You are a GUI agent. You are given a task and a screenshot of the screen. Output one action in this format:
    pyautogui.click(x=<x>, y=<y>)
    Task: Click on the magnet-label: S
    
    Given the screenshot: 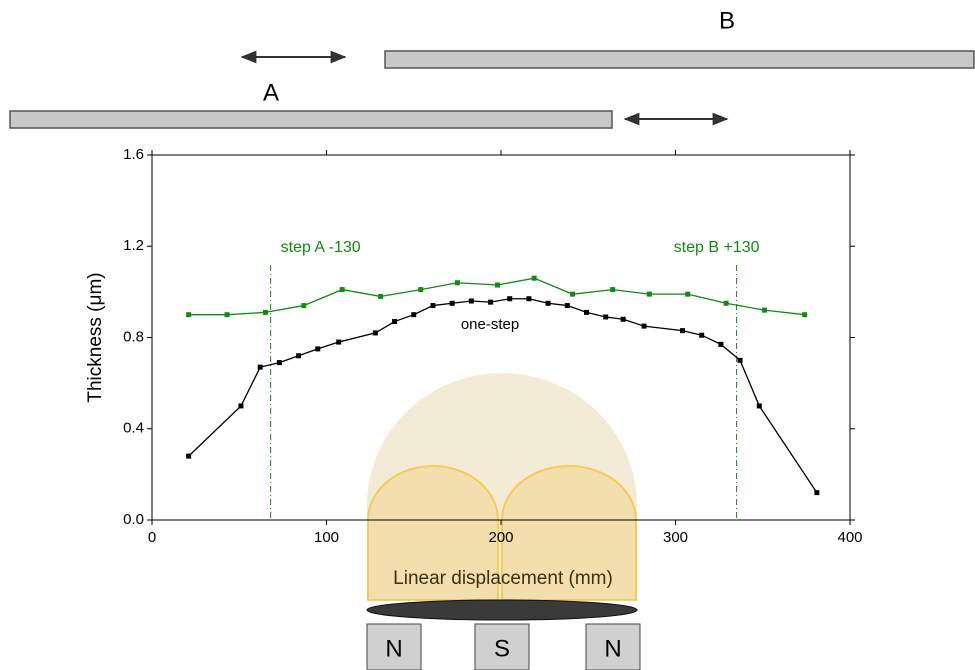 What is the action you would take?
    pyautogui.click(x=502, y=648)
    